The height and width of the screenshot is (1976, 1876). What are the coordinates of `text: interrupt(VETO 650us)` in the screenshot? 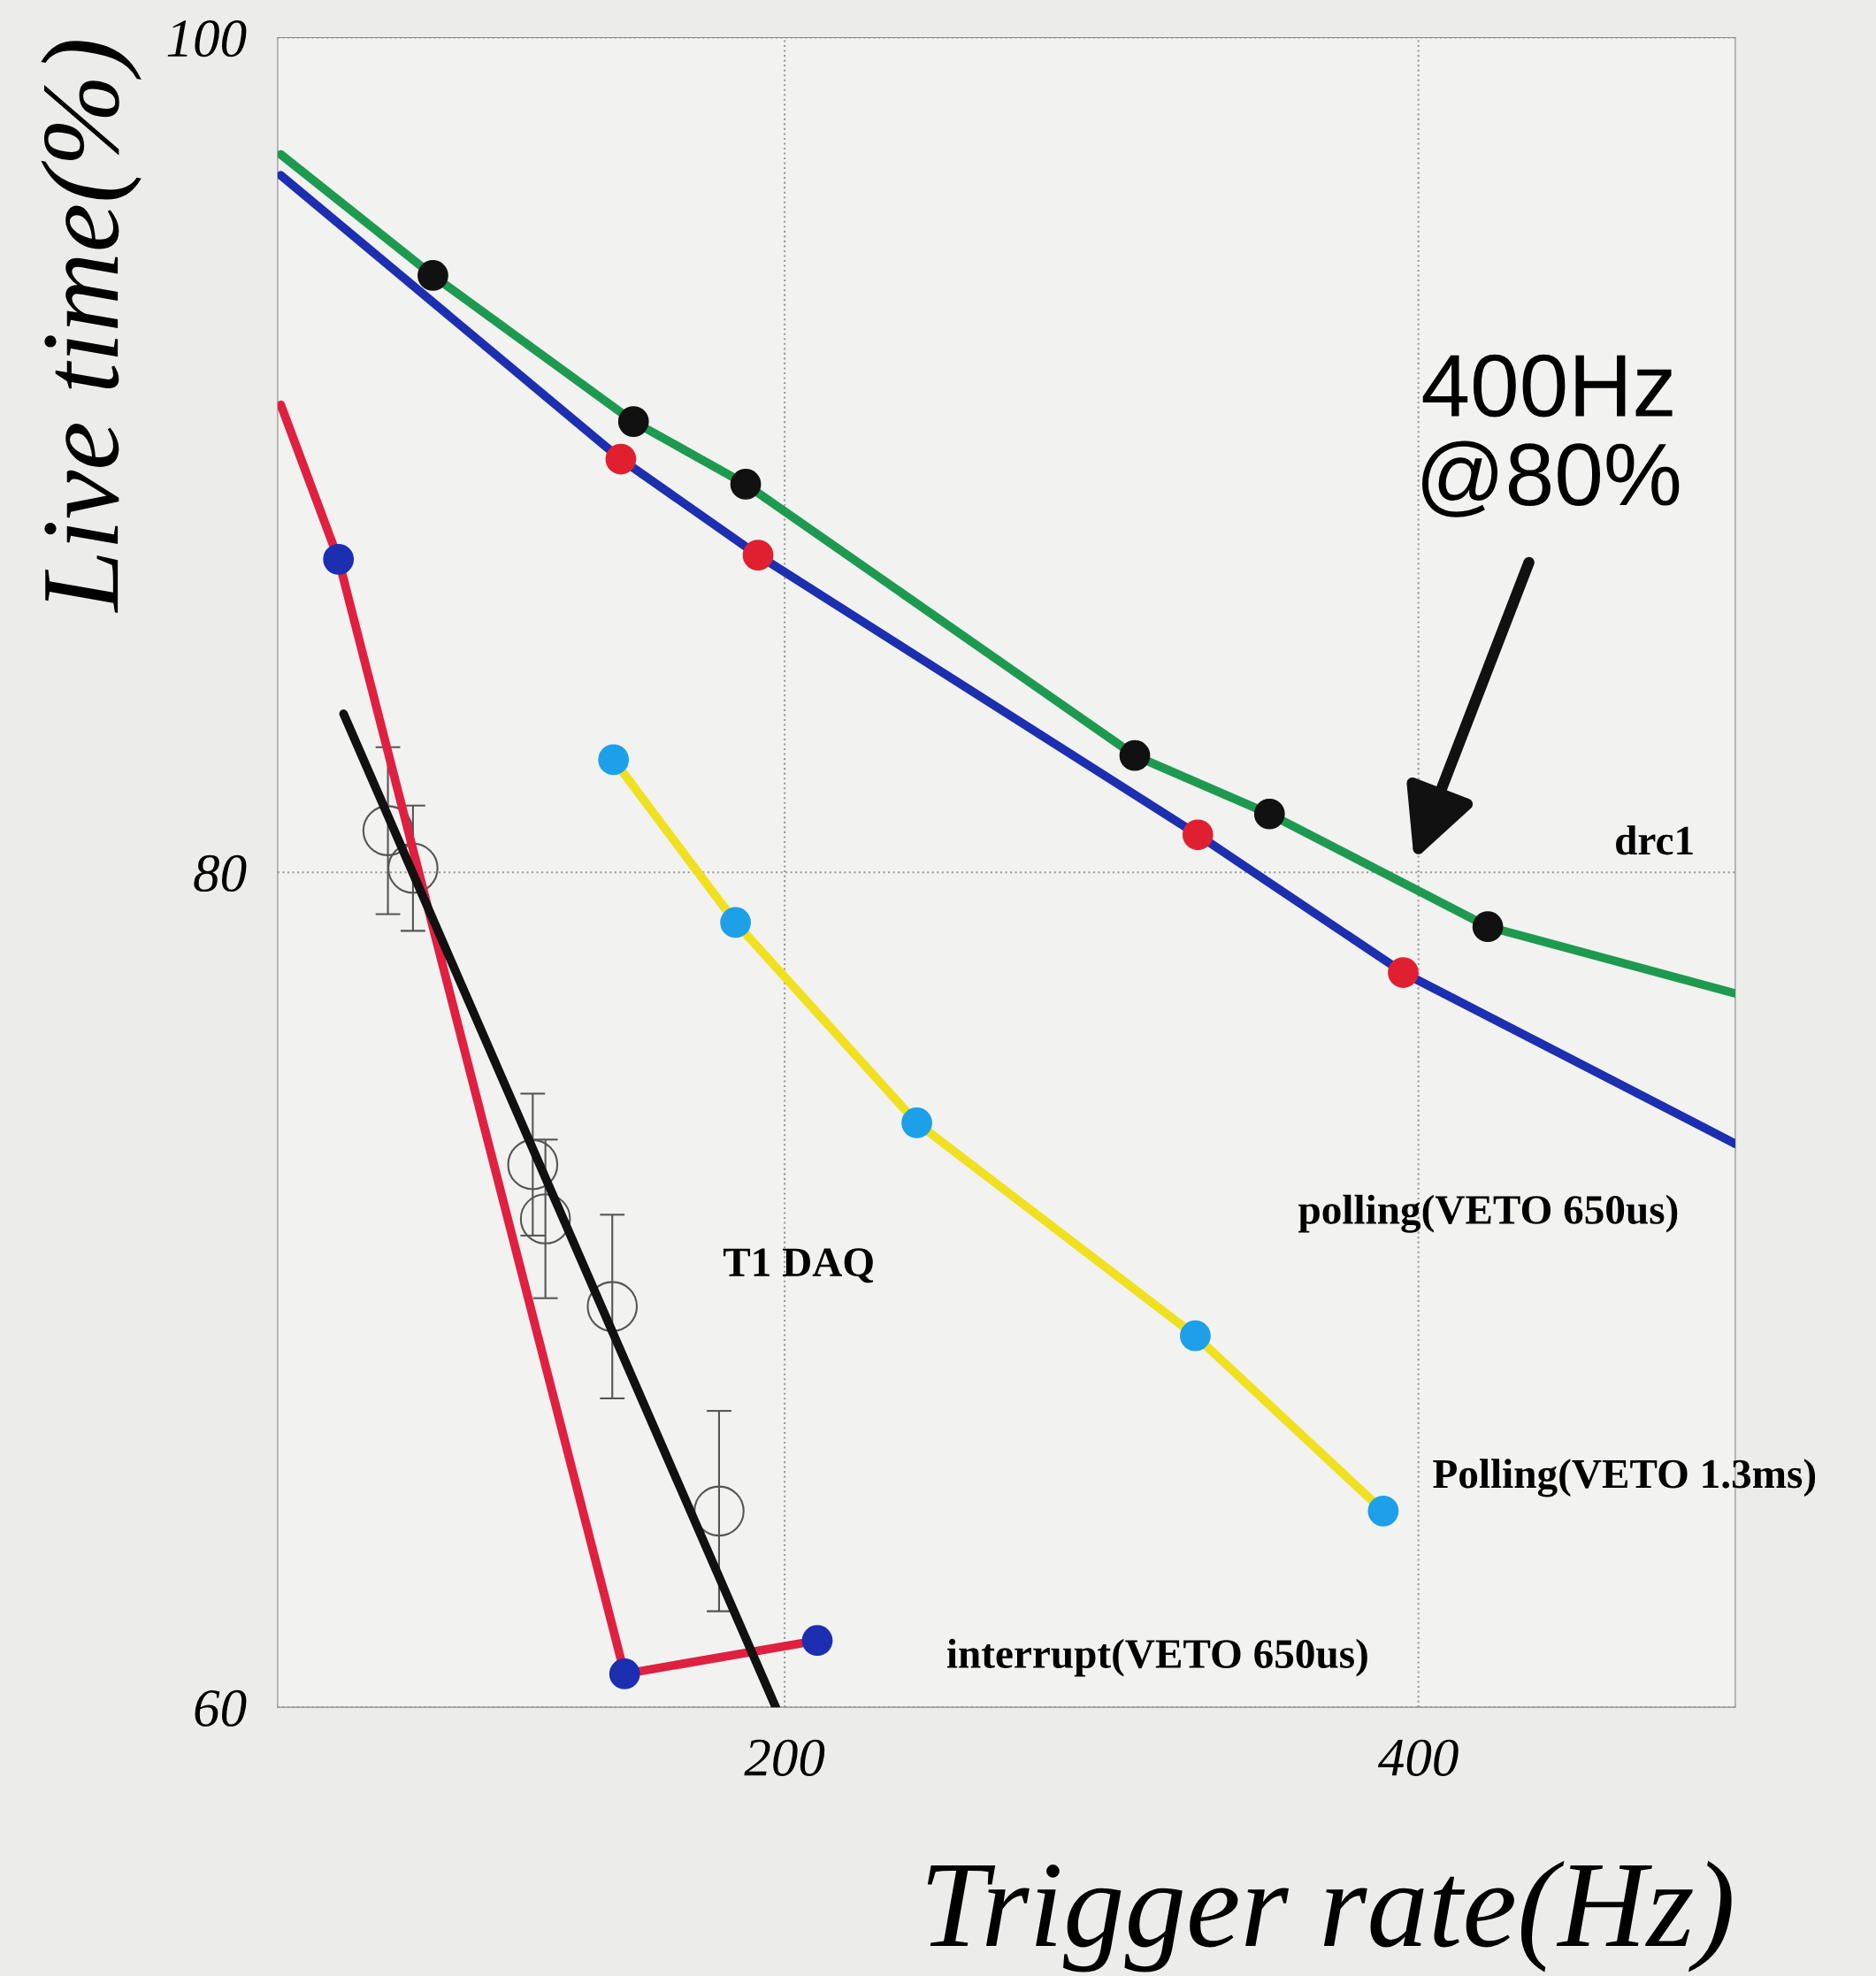 It's located at (1156, 1657).